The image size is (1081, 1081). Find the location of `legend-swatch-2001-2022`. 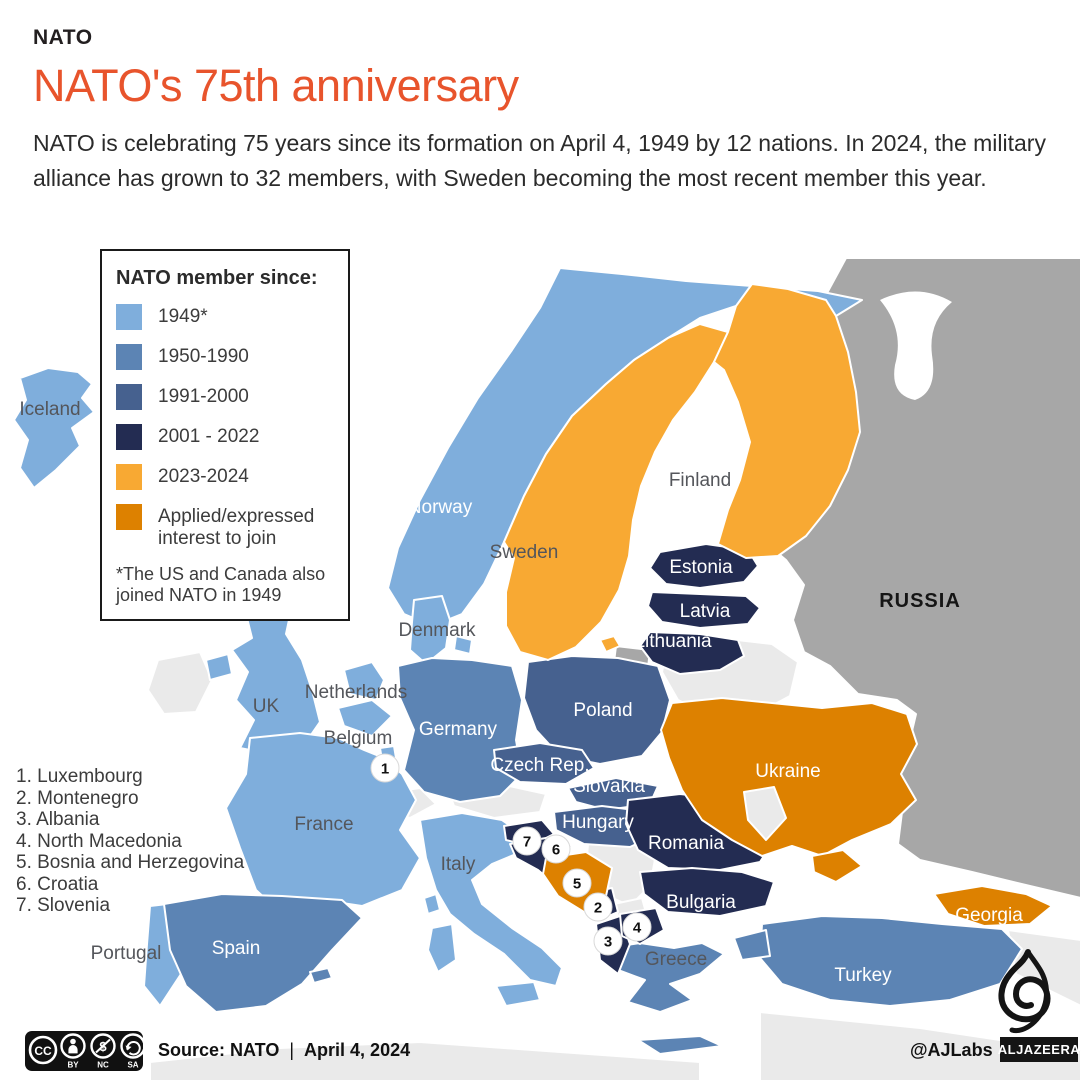

legend-swatch-2001-2022 is located at coordinates (129, 437).